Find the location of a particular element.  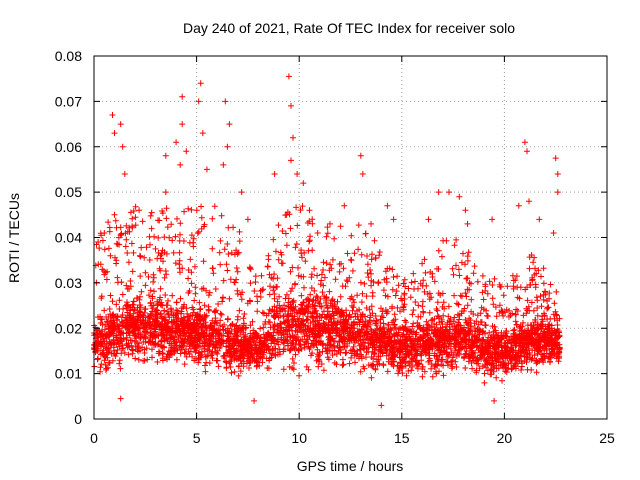

x-tick-label: 15 is located at coordinates (402, 438).